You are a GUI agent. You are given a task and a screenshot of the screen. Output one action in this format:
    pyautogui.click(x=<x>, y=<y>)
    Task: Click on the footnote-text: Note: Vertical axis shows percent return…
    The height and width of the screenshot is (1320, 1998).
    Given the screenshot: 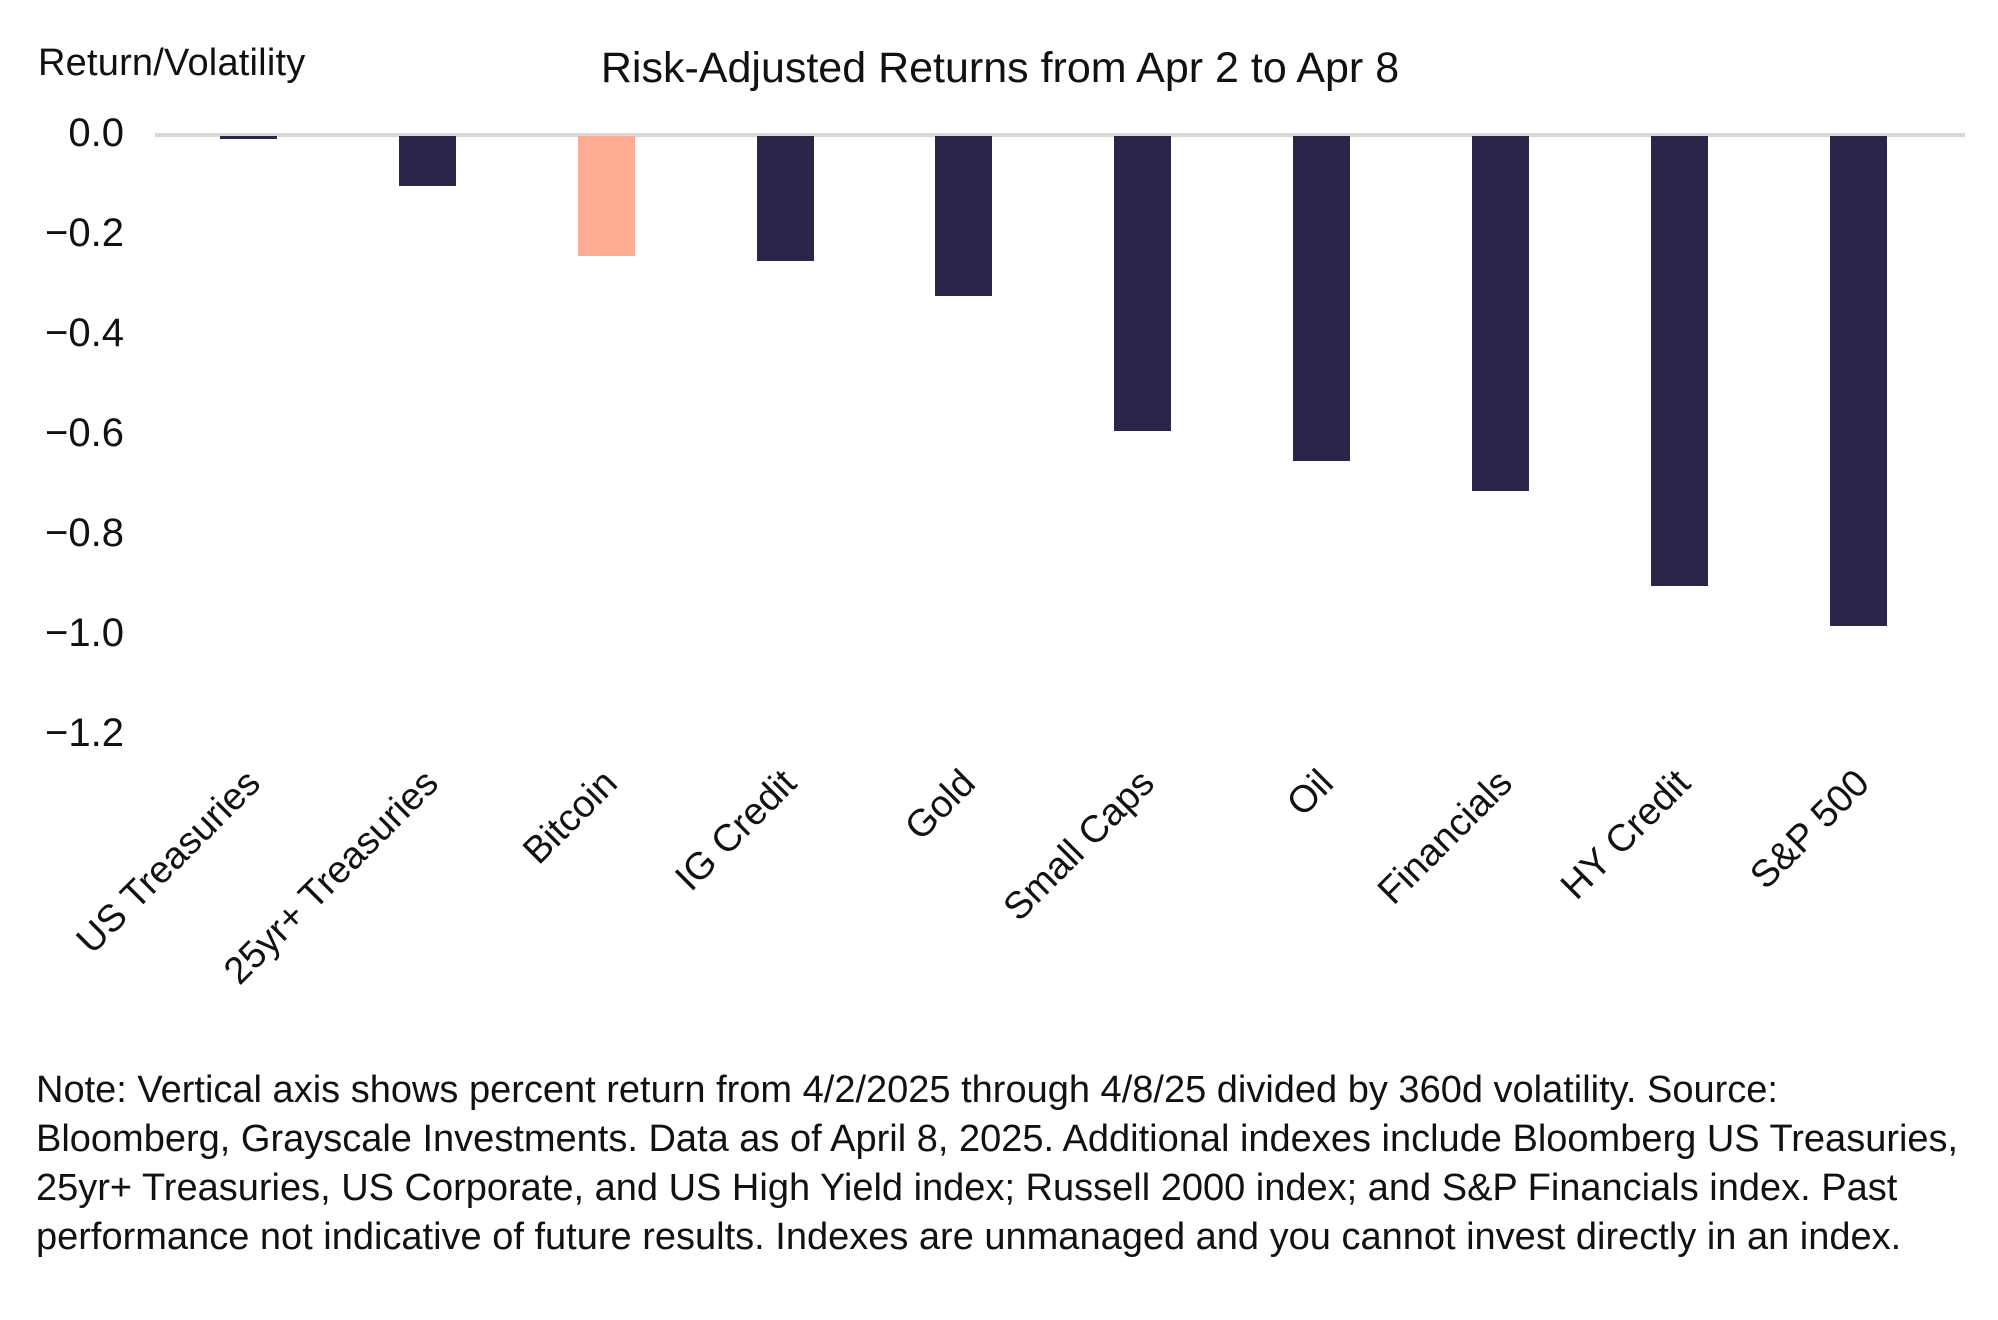 What is the action you would take?
    pyautogui.click(x=997, y=1164)
    